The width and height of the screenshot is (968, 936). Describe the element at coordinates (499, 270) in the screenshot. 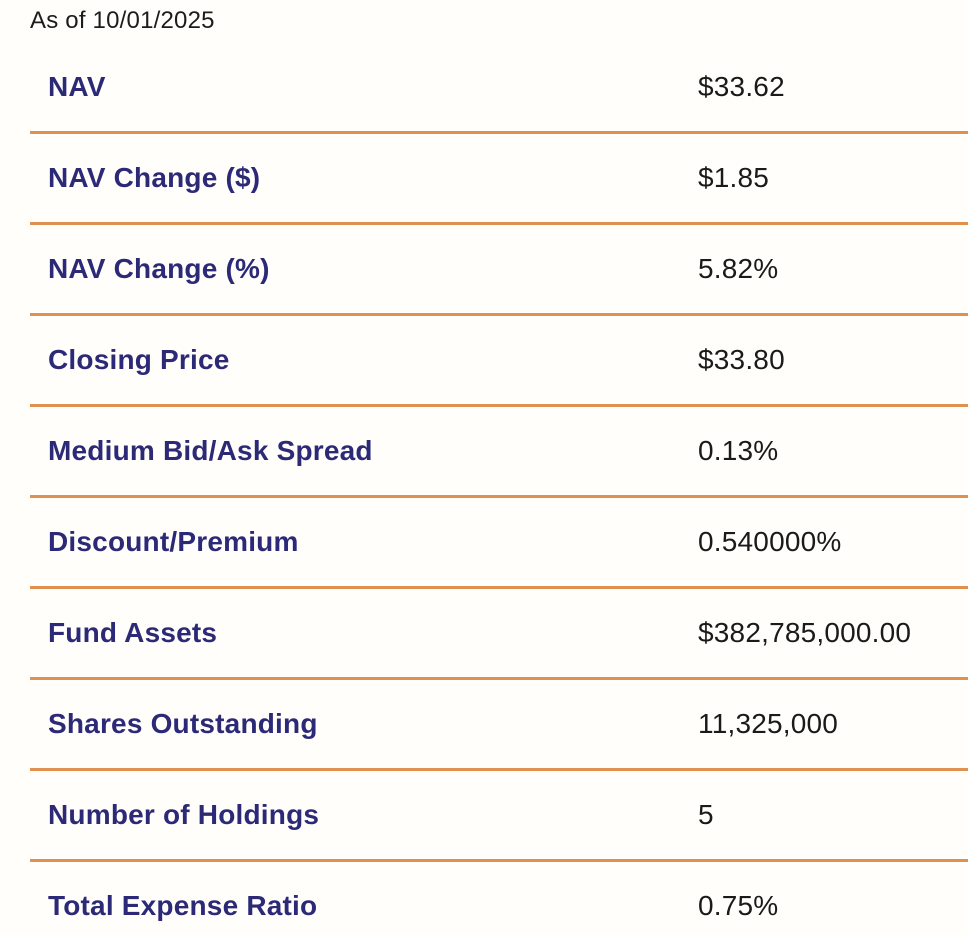

I see `table-row: NAV Change (%) 5.82%` at that location.